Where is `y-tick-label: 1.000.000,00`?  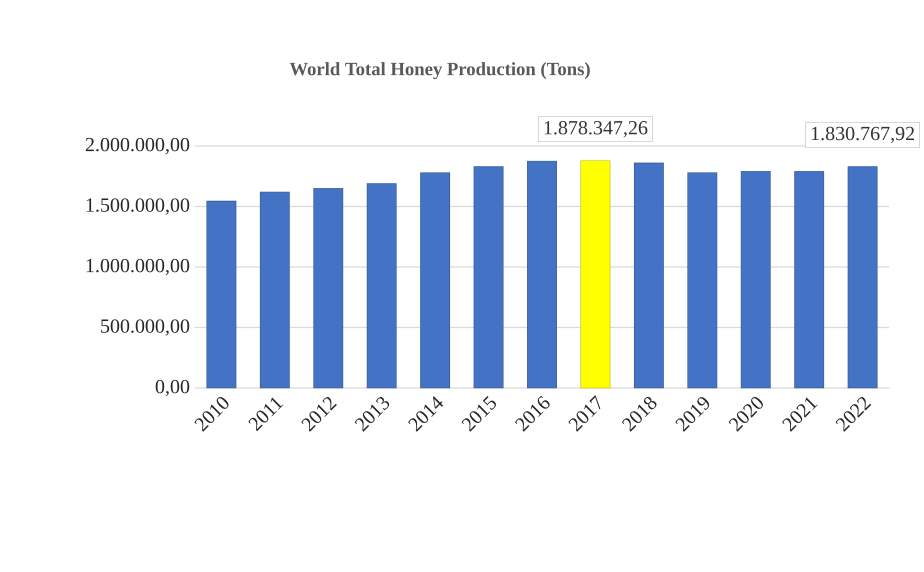
y-tick-label: 1.000.000,00 is located at coordinates (138, 267).